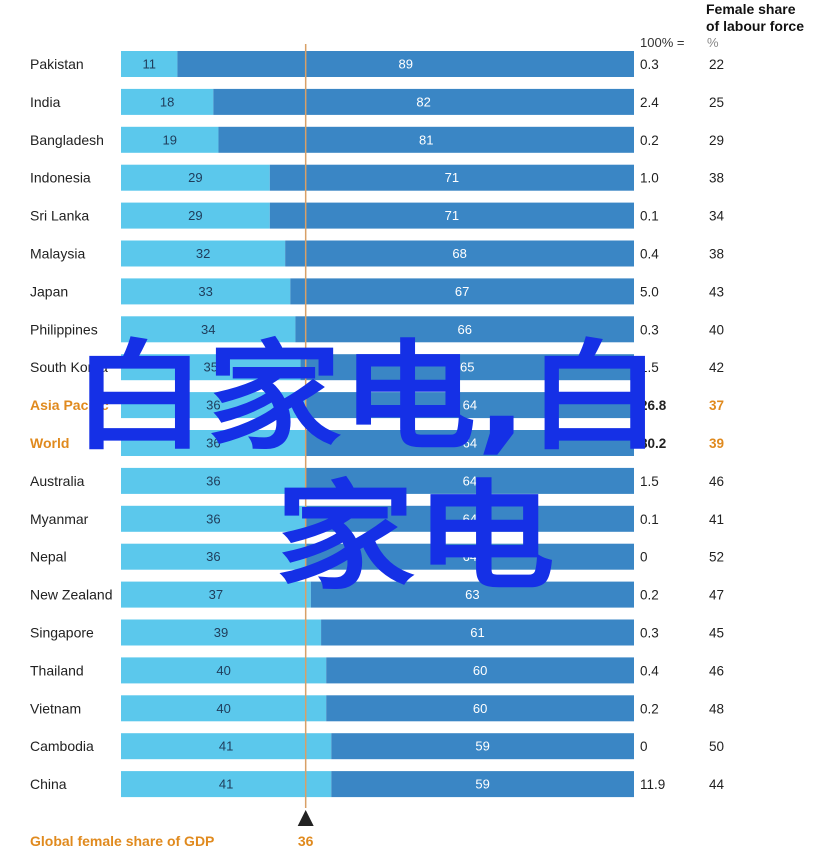 This screenshot has width=825, height=864. I want to click on data-label-india-series-2: 82, so click(423, 101).